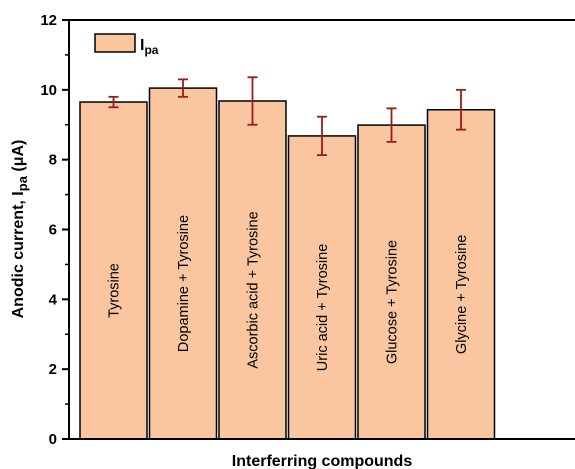 This screenshot has height=469, width=575. I want to click on legend-label-main: I, so click(142, 45).